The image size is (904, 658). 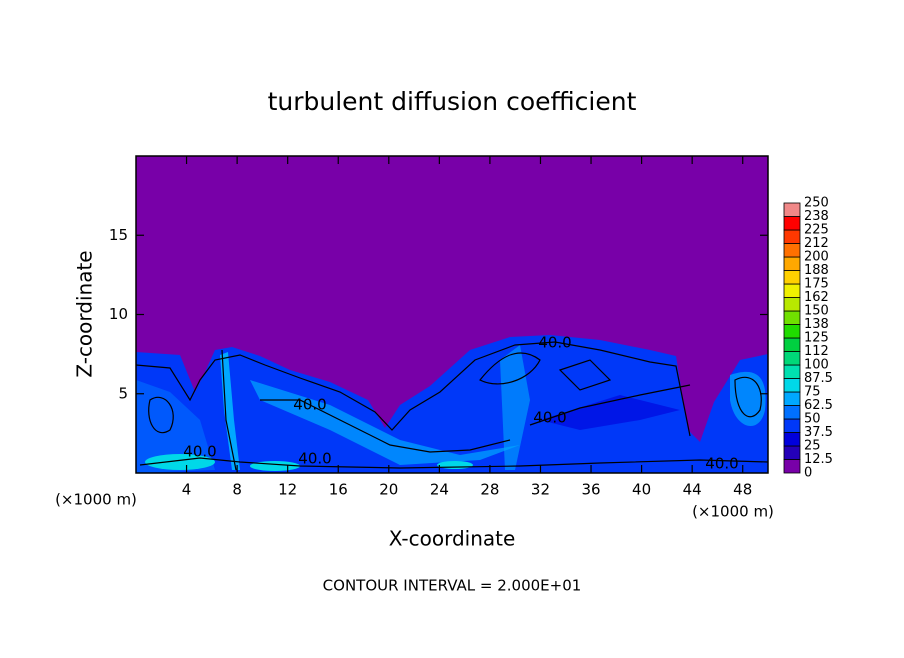 I want to click on x-tick-label: 28, so click(x=489, y=490).